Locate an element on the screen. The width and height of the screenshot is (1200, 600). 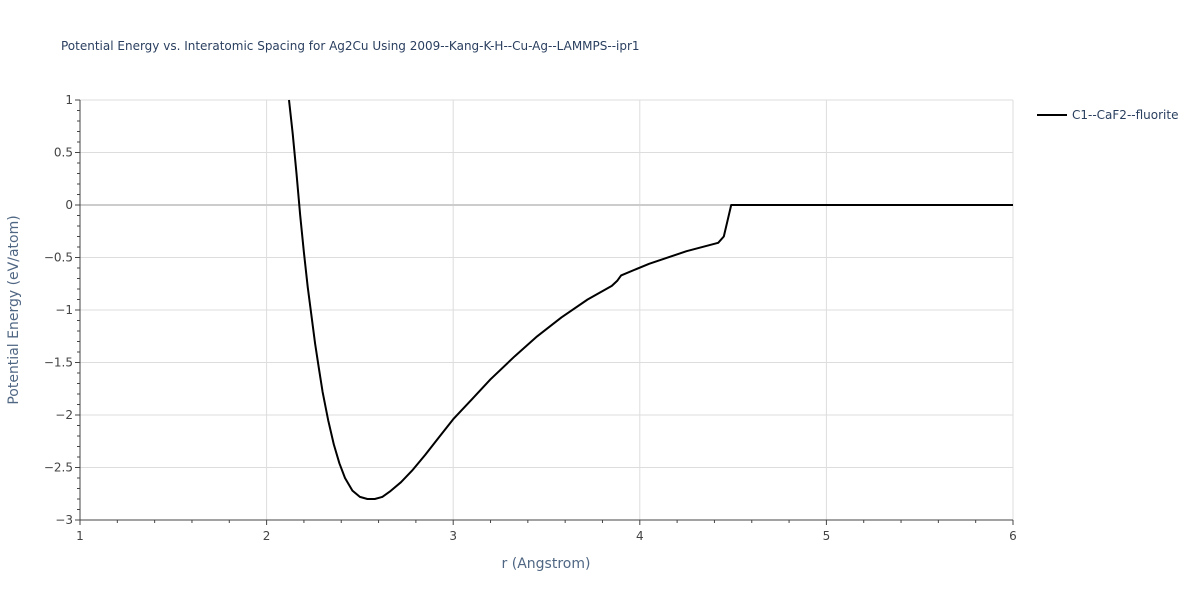
y-tick-label: −2.5 is located at coordinates (58, 468).